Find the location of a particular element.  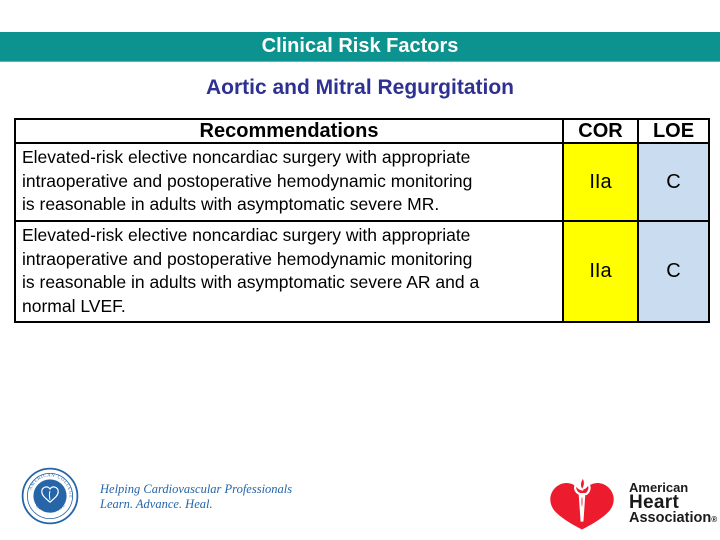

aha-logo: American Heart Association® is located at coordinates (629, 503).